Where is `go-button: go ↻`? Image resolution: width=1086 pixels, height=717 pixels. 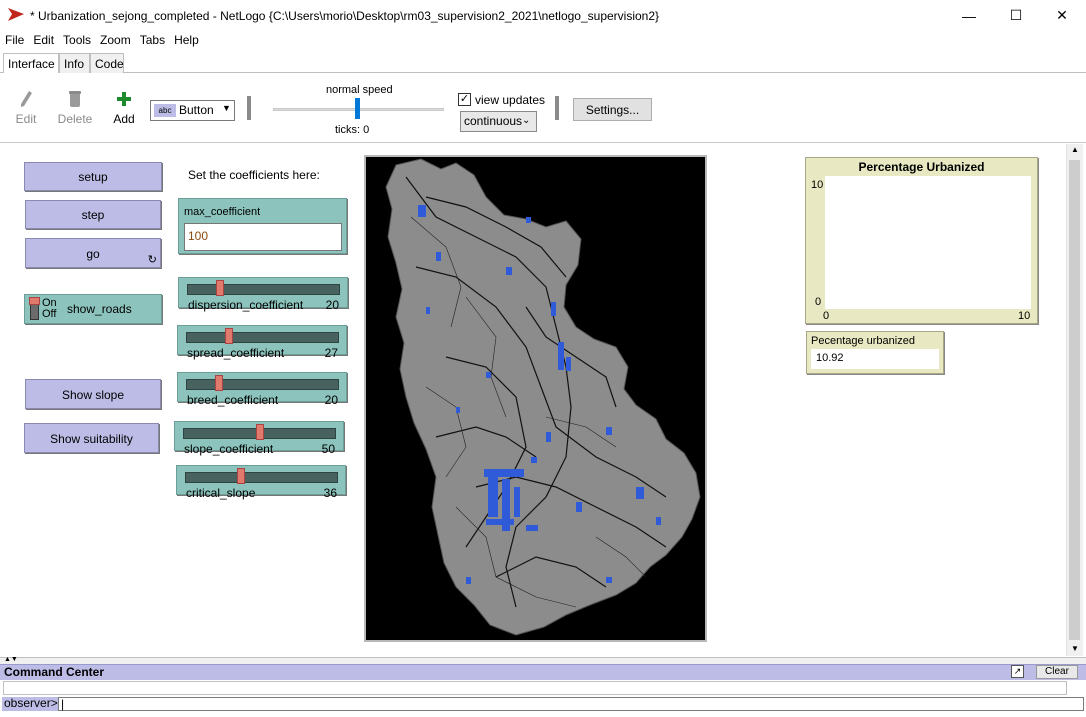 go-button: go ↻ is located at coordinates (93, 253).